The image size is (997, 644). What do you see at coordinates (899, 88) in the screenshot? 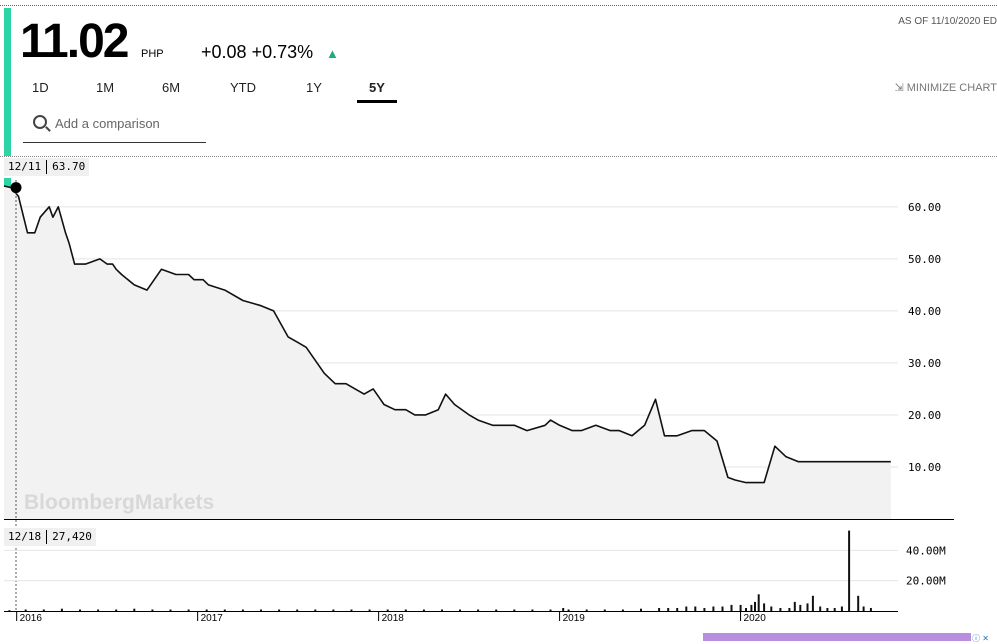
I see `minimize-icon: ⇲` at bounding box center [899, 88].